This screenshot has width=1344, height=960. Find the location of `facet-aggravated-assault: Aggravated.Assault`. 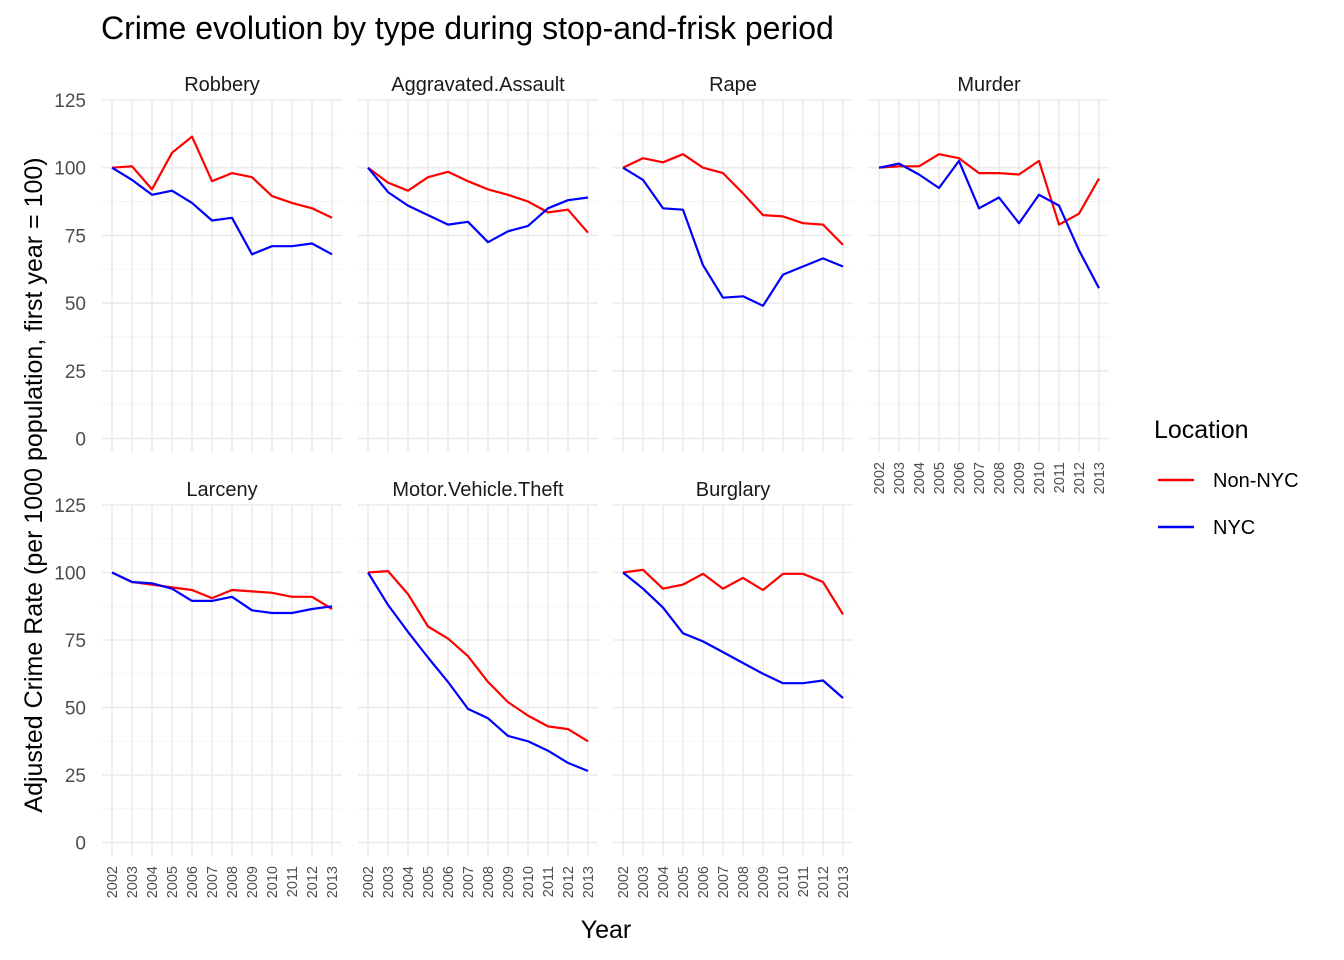

facet-aggravated-assault: Aggravated.Assault is located at coordinates (478, 263).